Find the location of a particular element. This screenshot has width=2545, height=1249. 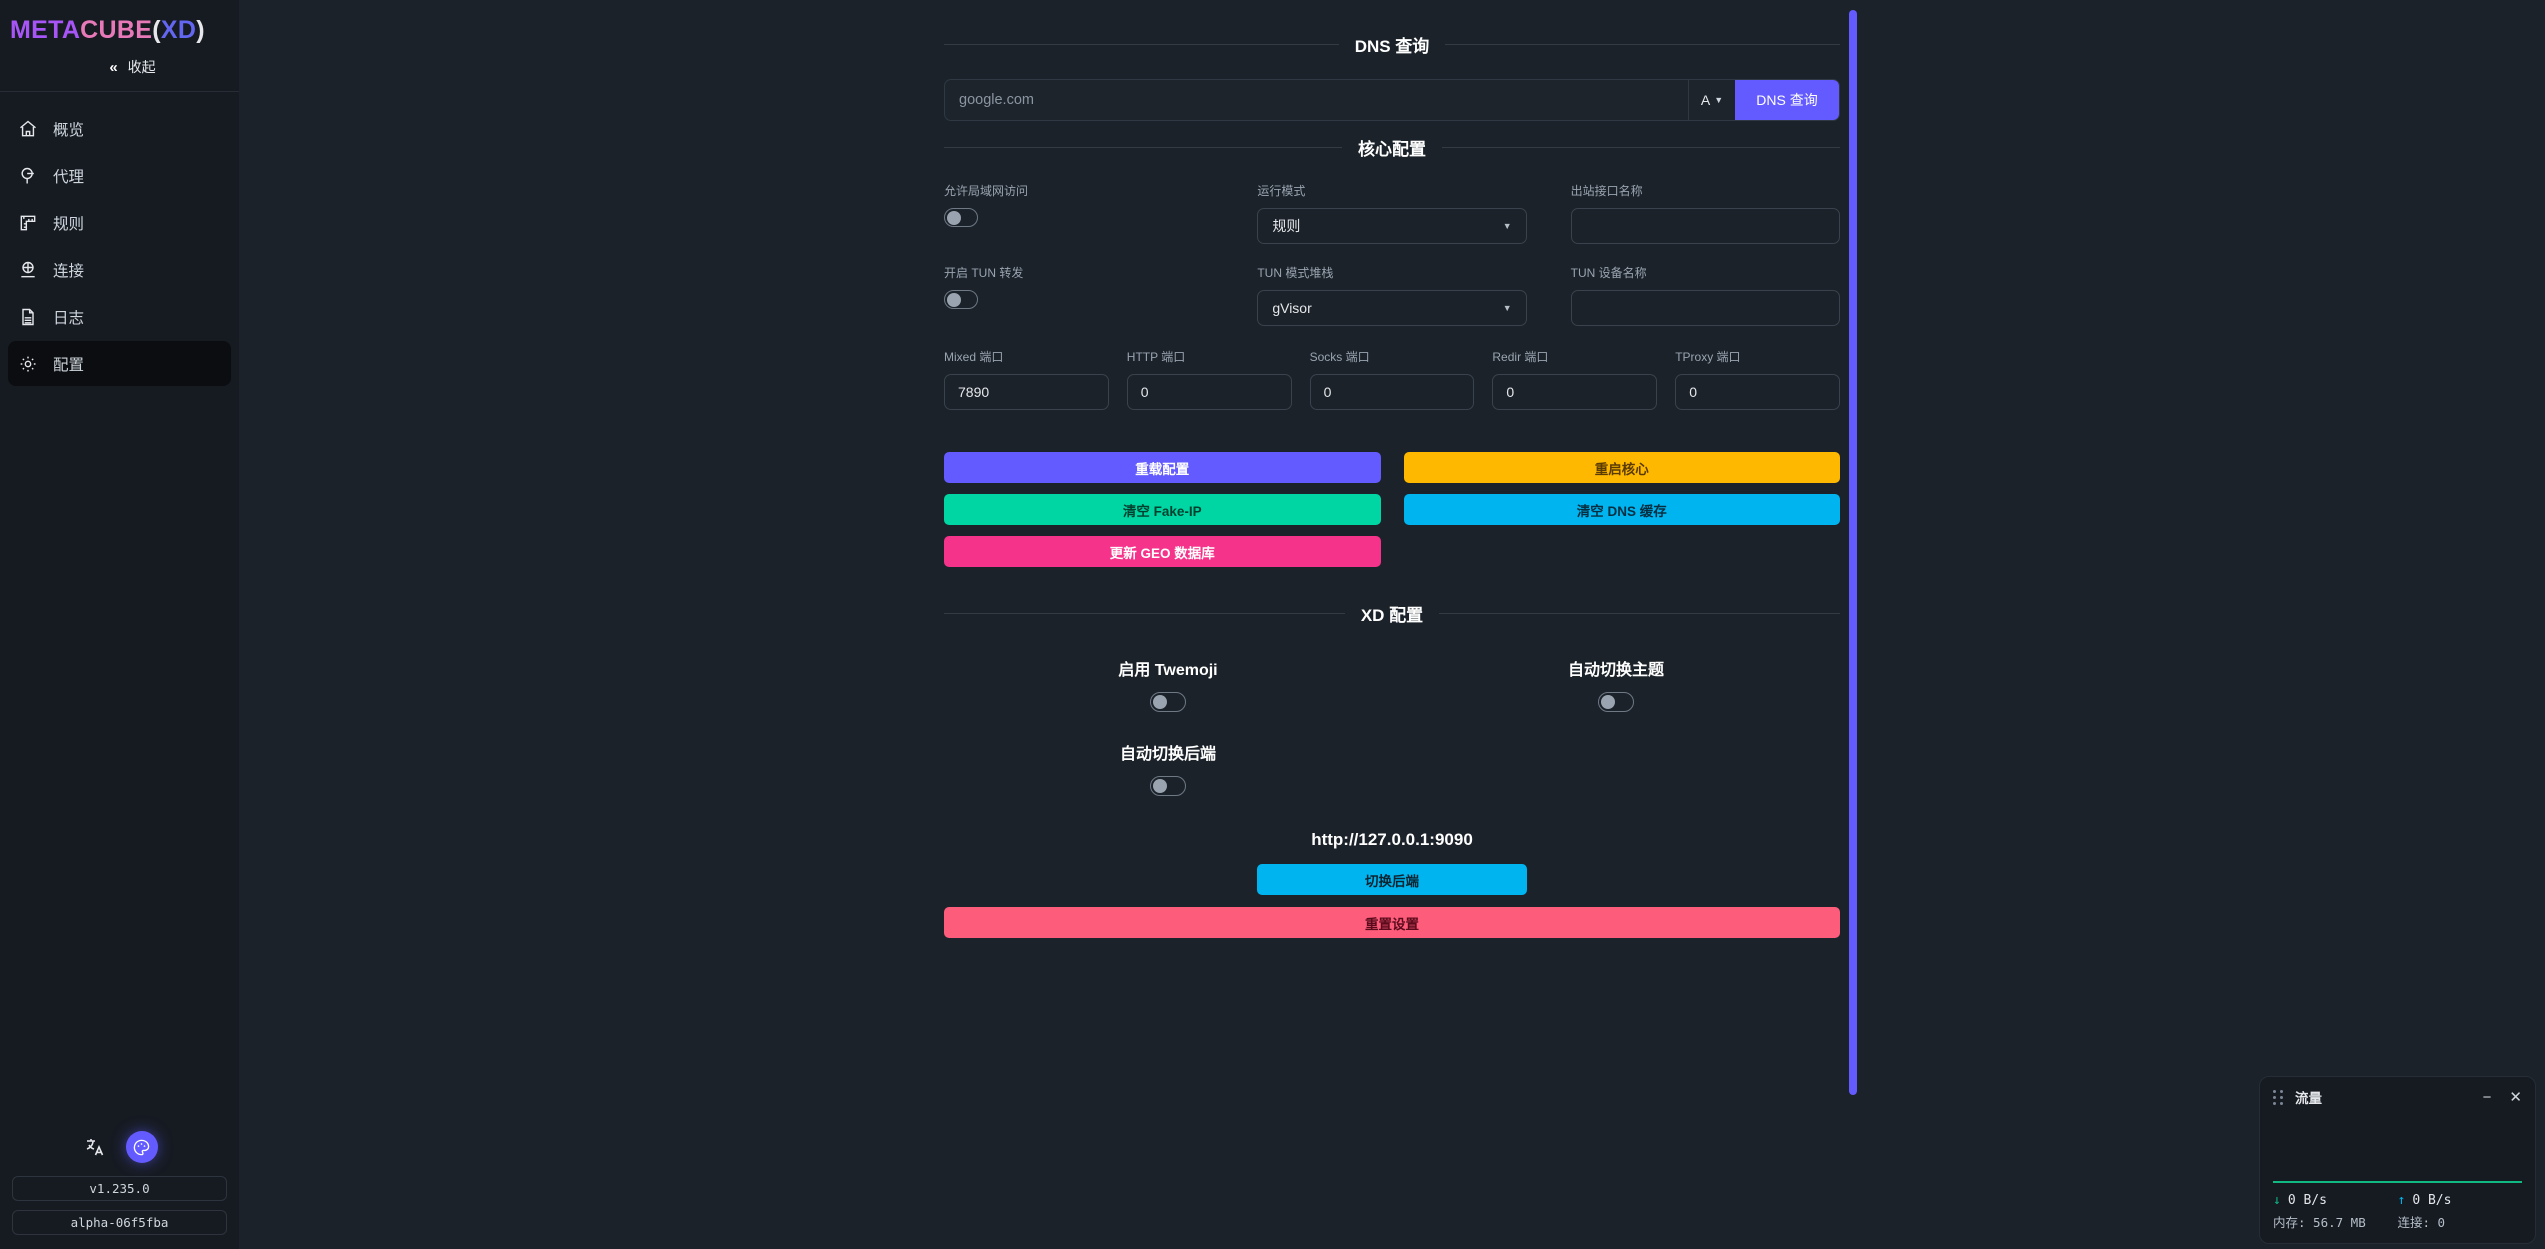

vertical-scrollbar is located at coordinates (1853, 624).